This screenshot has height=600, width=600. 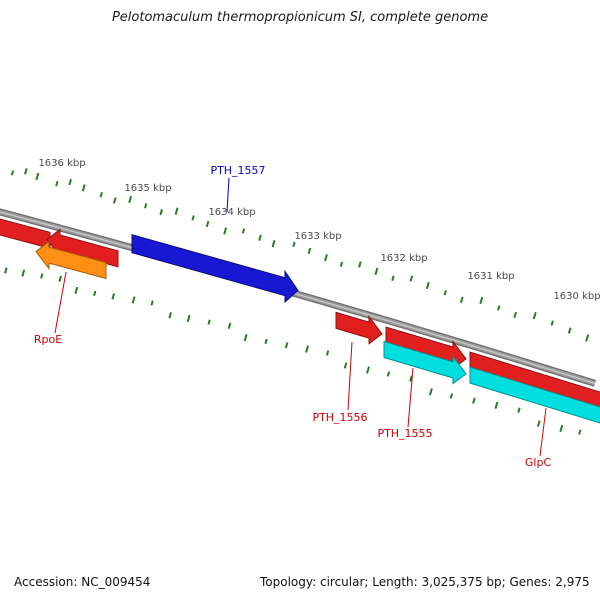 I want to click on gene-arrow-rpoe, so click(x=71, y=260).